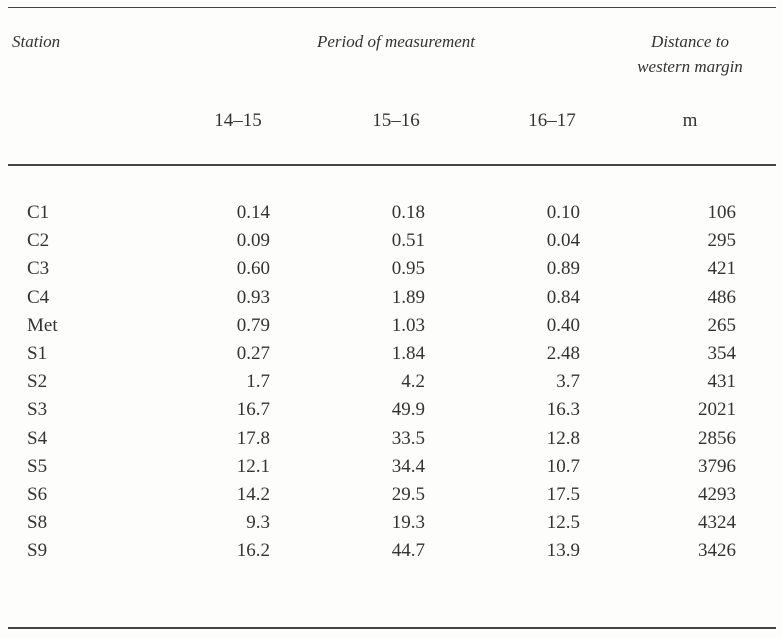 This screenshot has height=638, width=782. Describe the element at coordinates (408, 466) in the screenshot. I see `value-cell: 34.4` at that location.